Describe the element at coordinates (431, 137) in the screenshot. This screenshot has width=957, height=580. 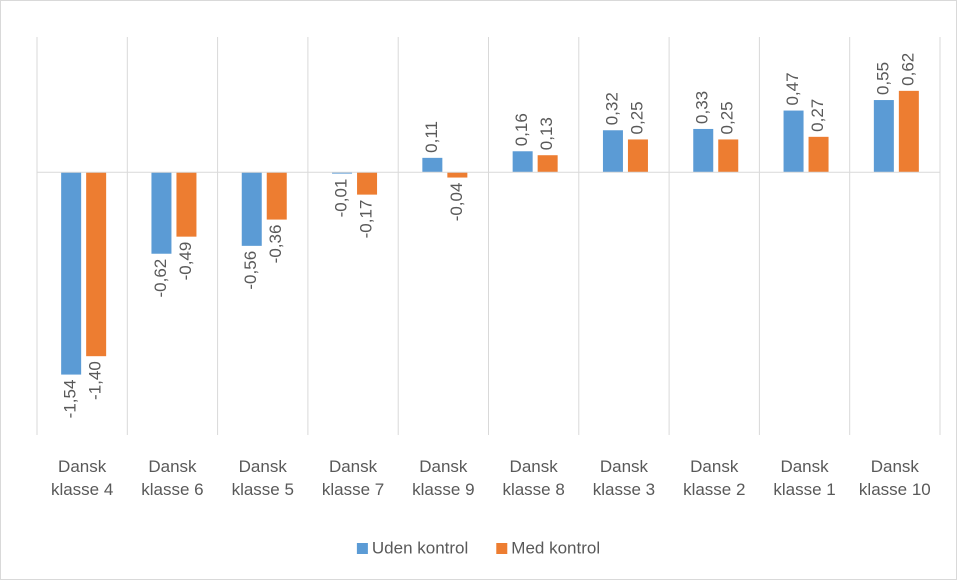
I see `data-label: 0,11` at that location.